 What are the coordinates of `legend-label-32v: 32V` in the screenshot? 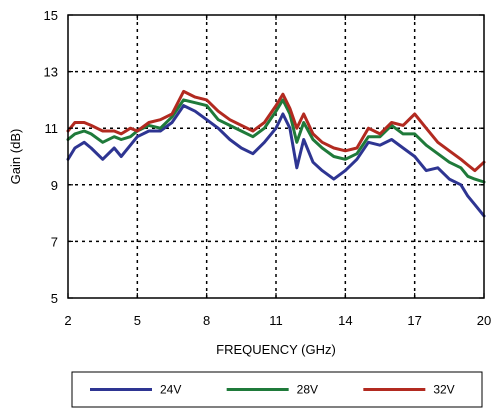 It's located at (443, 390).